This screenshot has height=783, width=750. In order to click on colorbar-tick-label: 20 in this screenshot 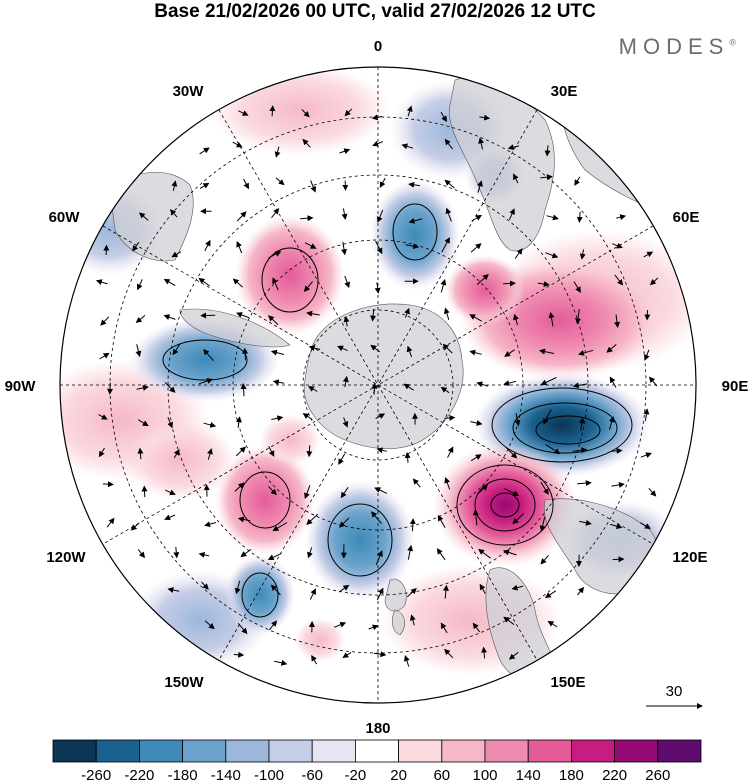, I will do `click(398, 775)`.